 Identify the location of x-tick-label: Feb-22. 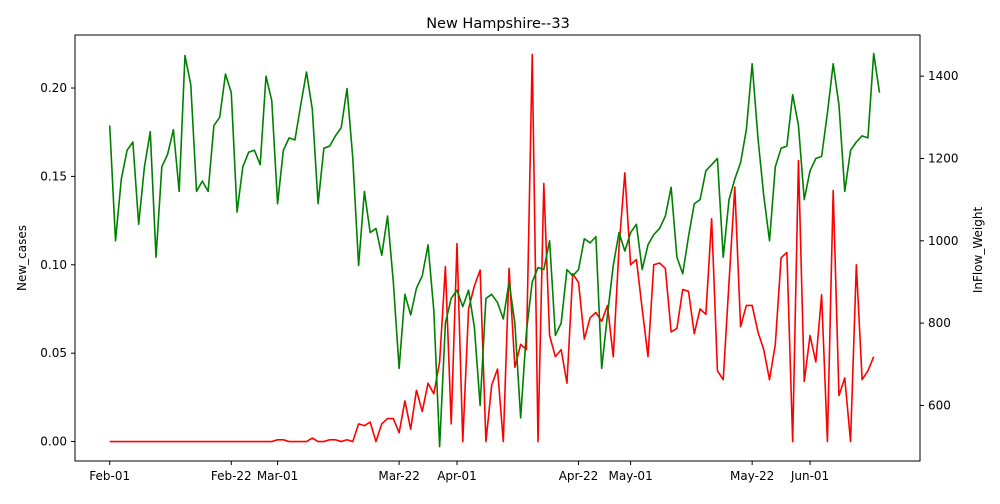
(231, 476).